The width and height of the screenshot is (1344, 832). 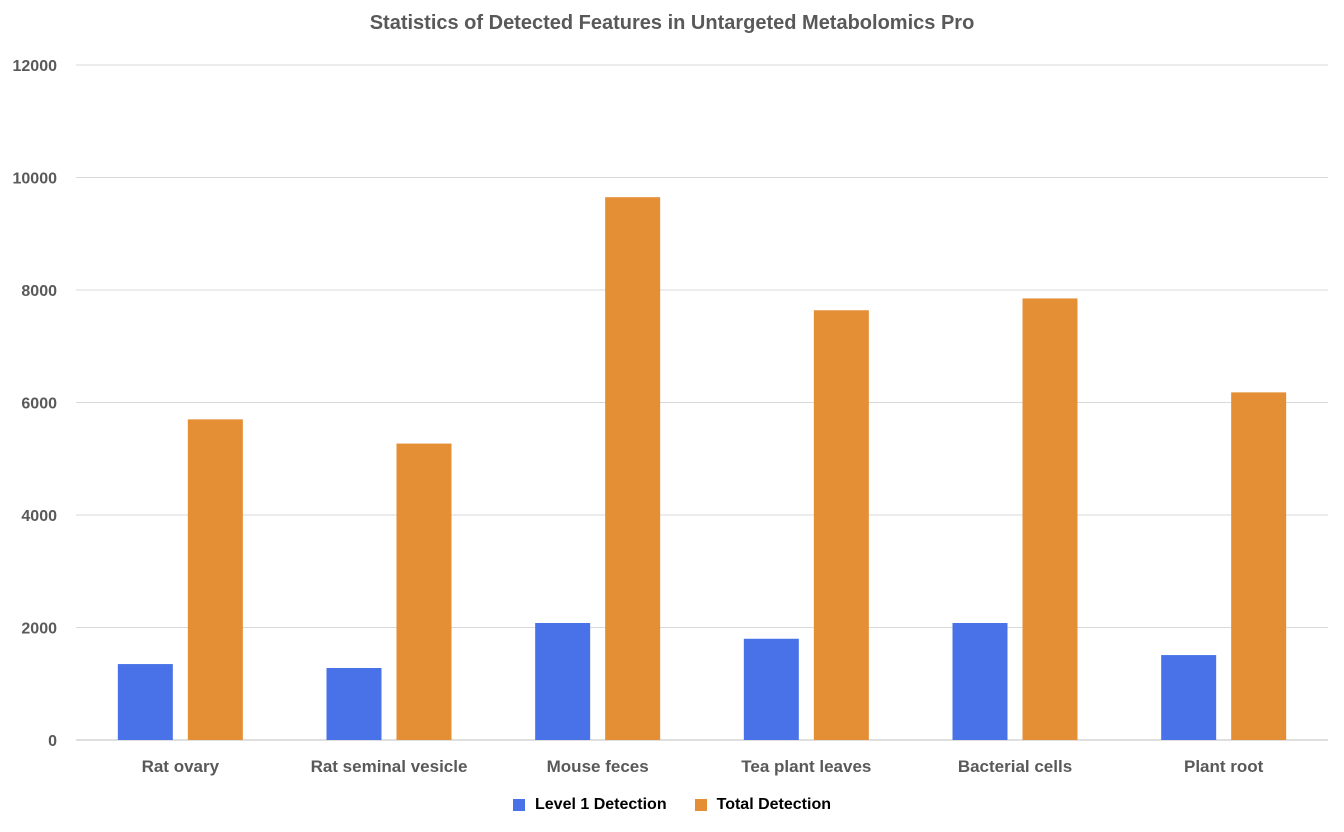 What do you see at coordinates (52, 741) in the screenshot?
I see `y-tick-label: 0` at bounding box center [52, 741].